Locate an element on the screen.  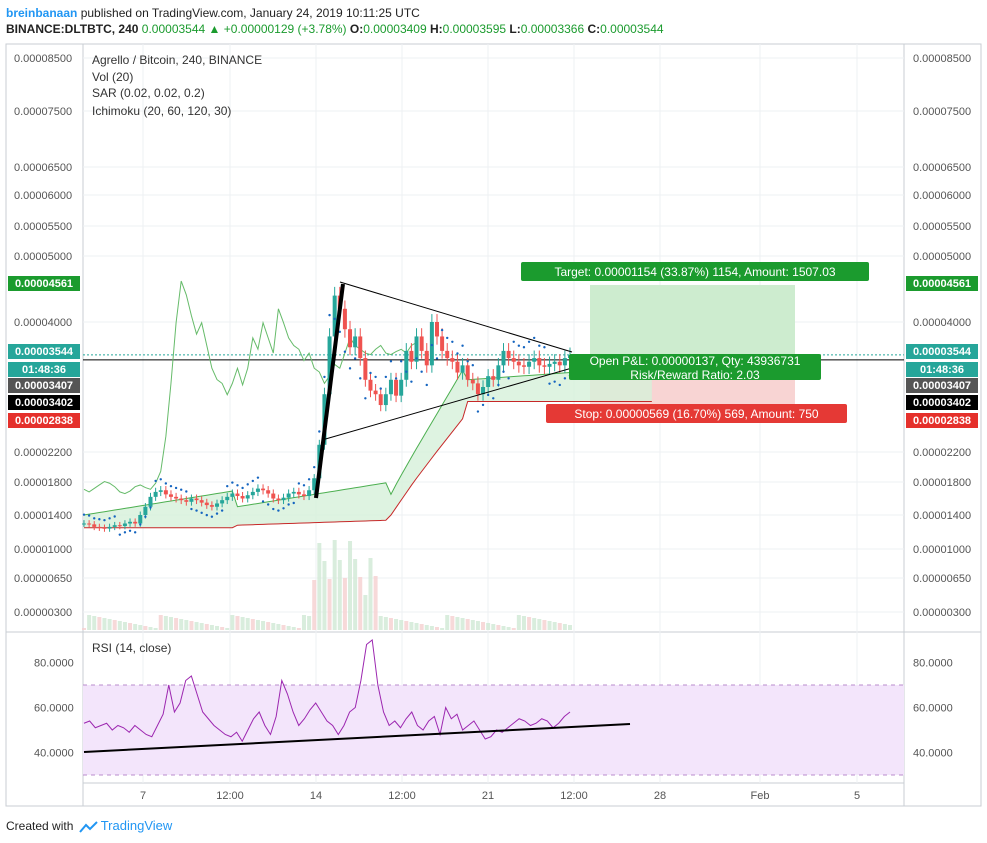
ichimoku-cloud is located at coordinates (368, 447).